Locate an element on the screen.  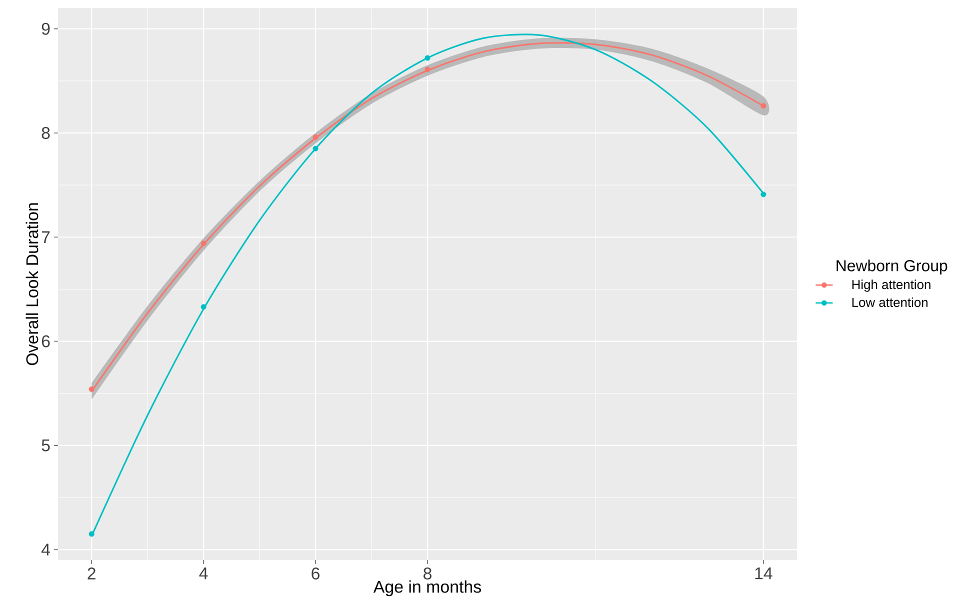
y-tick-label: 4 is located at coordinates (45, 550).